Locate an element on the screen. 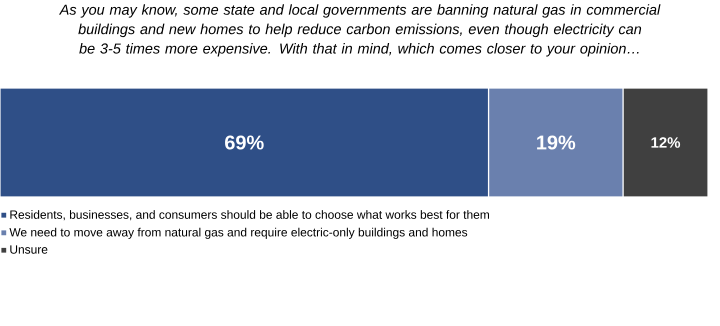 Image resolution: width=720 pixels, height=326 pixels. legend-label: Residents, businesses, and consumers should be able to choose what works best for them is located at coordinates (249, 215).